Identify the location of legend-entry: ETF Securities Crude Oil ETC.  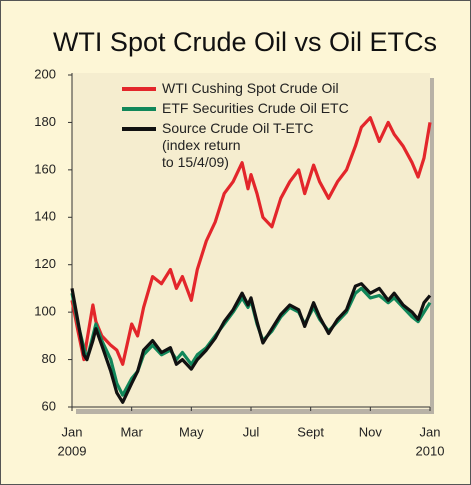
(235, 108).